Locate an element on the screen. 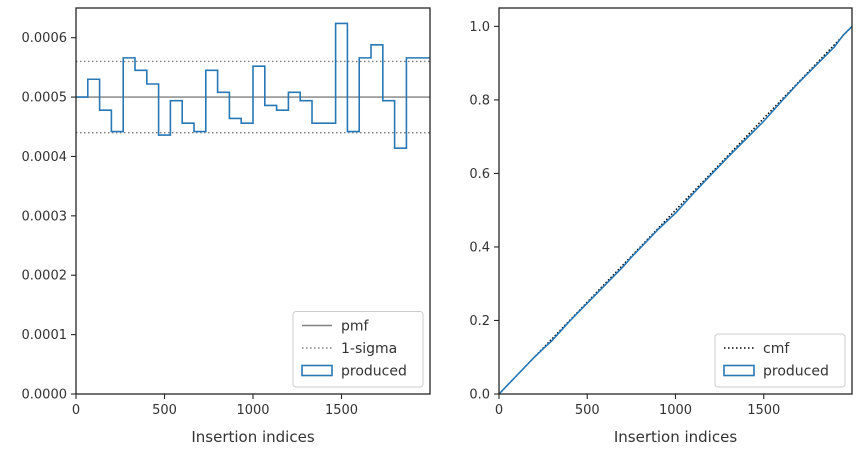 Image resolution: width=861 pixels, height=457 pixels. y-tick-label: 0.0003 is located at coordinates (45, 216).